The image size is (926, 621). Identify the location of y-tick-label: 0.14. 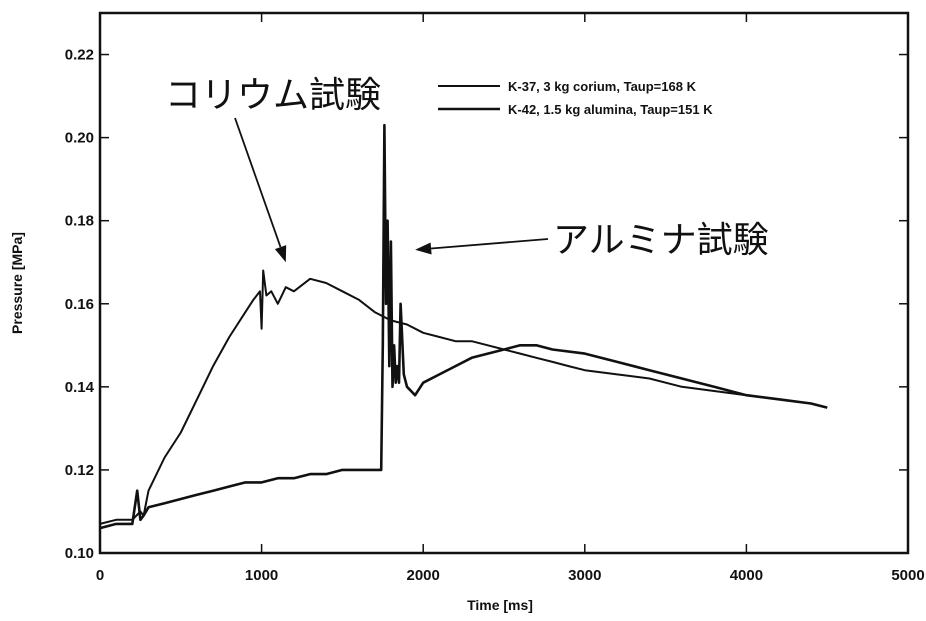
(80, 387).